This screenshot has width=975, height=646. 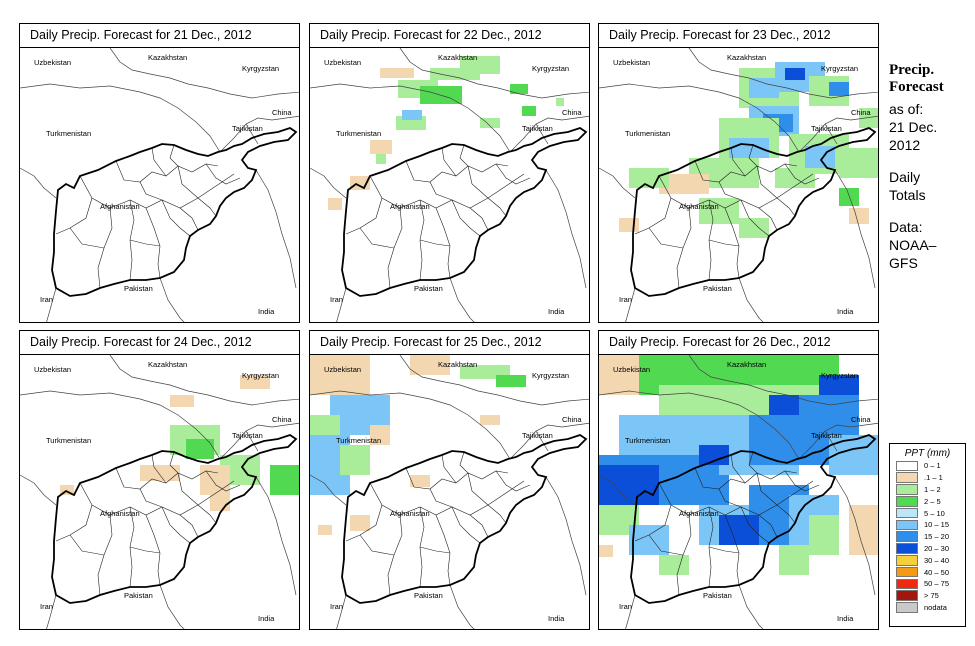 I want to click on legend-label: nodata, so click(x=935, y=607).